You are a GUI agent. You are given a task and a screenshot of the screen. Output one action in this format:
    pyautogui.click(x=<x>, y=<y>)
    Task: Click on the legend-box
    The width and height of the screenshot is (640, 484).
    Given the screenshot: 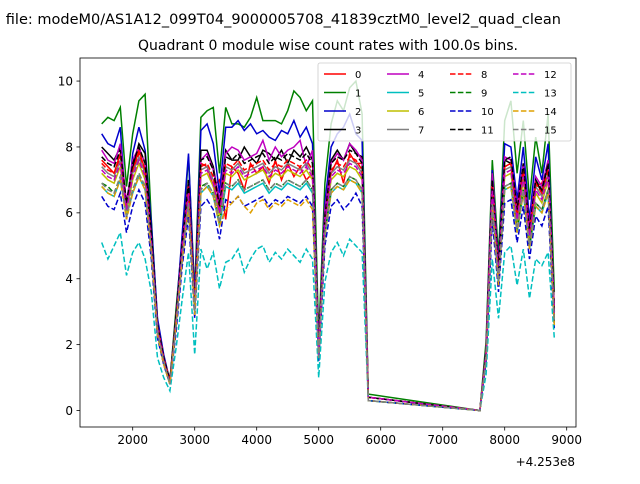 What is the action you would take?
    pyautogui.click(x=444, y=102)
    